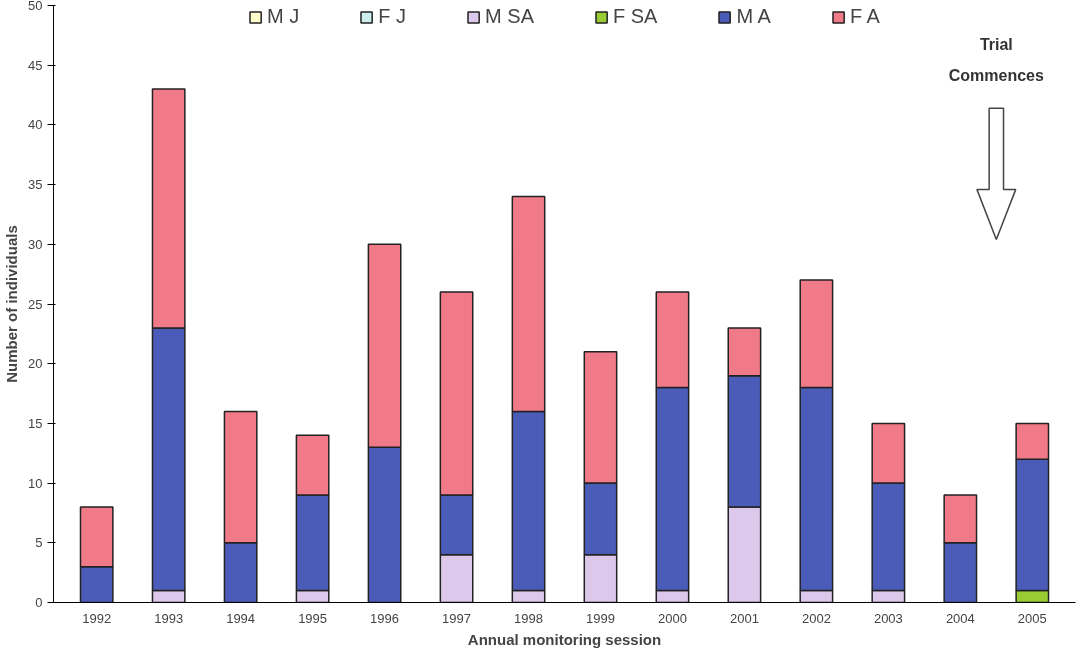  What do you see at coordinates (35, 483) in the screenshot?
I see `y-tick-label: 10` at bounding box center [35, 483].